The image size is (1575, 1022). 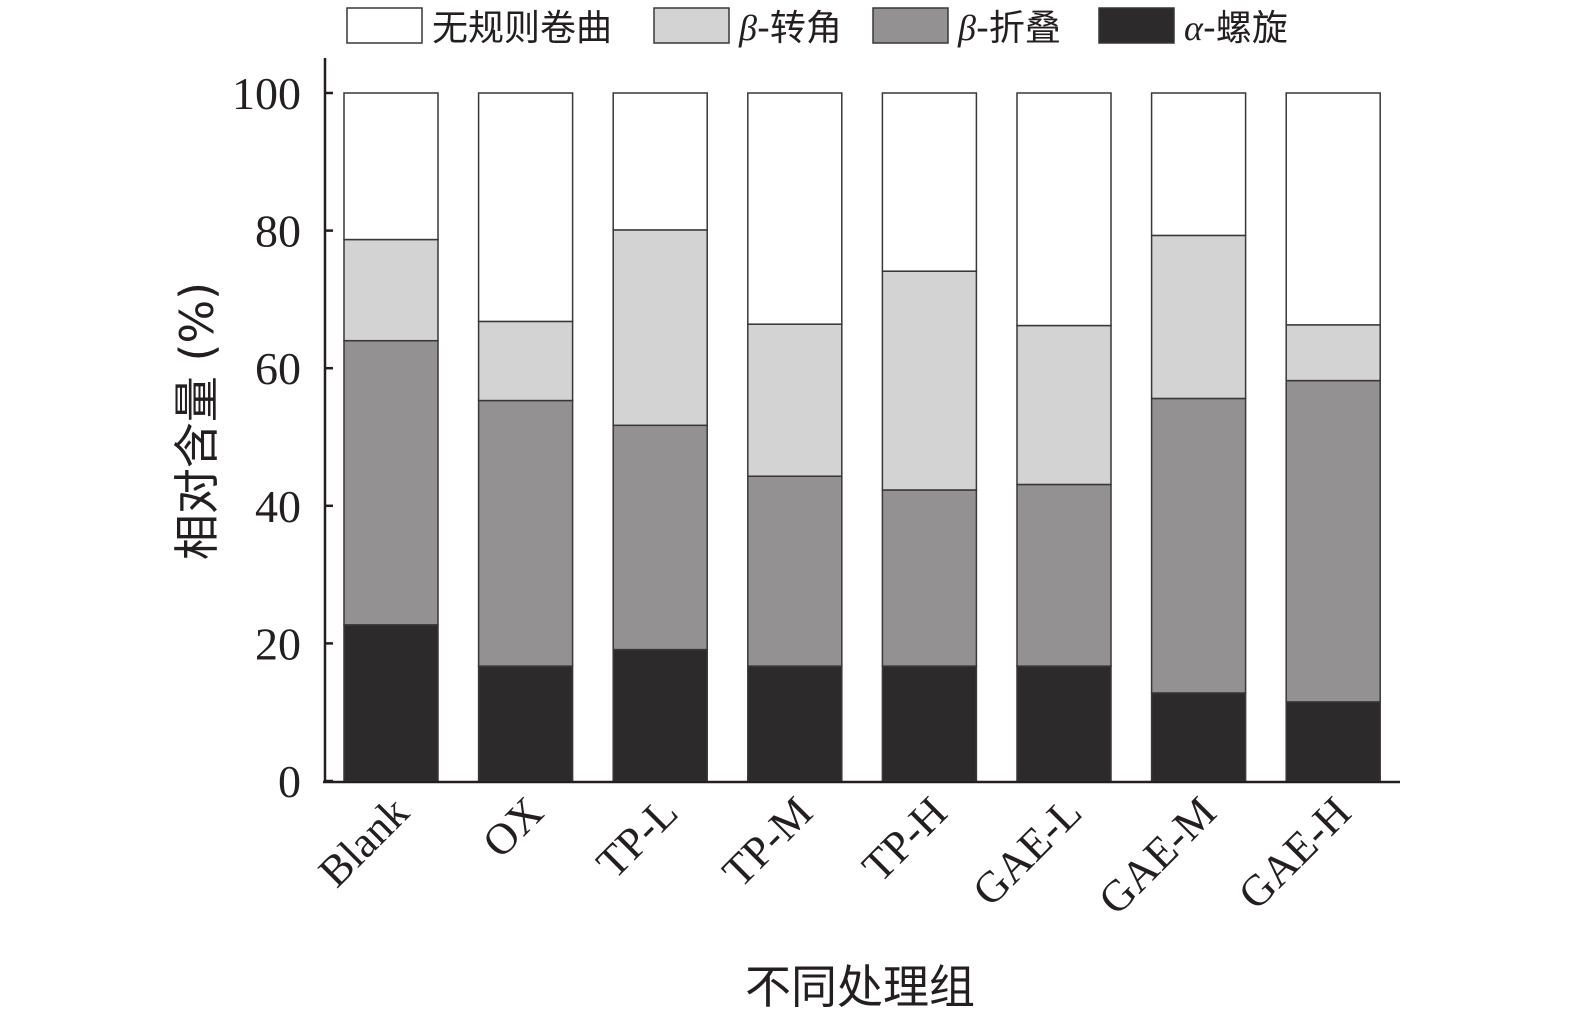 What do you see at coordinates (278, 643) in the screenshot?
I see `y-tick-label: 20` at bounding box center [278, 643].